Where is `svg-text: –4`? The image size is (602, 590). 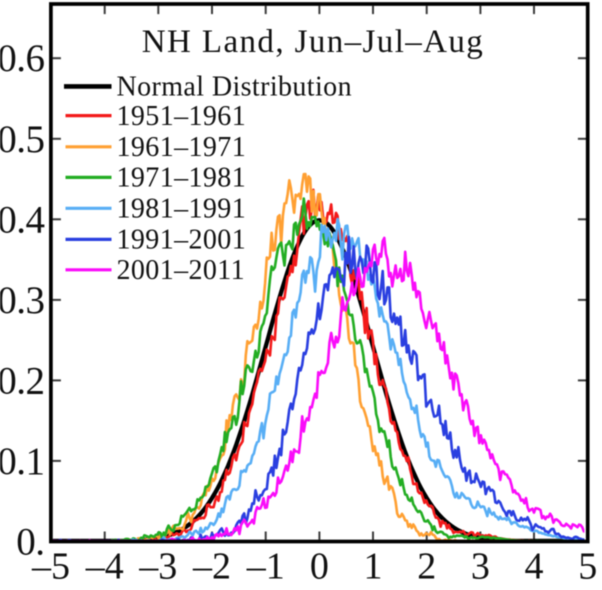
svg-text: –4 is located at coordinates (104, 567).